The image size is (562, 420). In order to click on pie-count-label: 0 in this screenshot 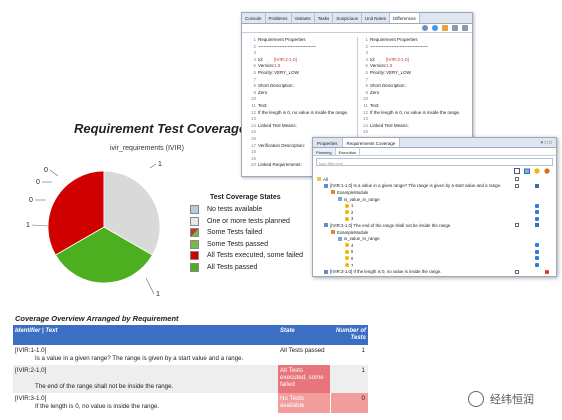, I will do `click(46, 170)`.